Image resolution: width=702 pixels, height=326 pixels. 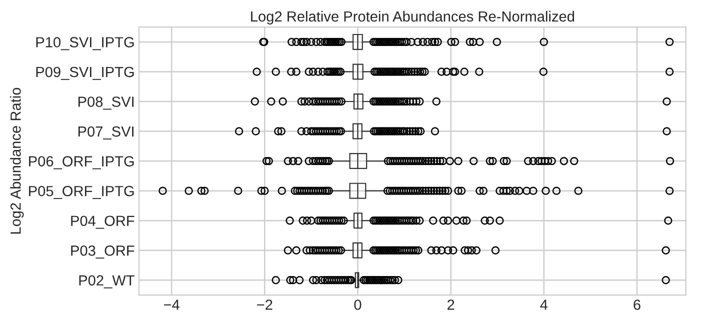 What do you see at coordinates (358, 305) in the screenshot?
I see `x-tick-label: 0` at bounding box center [358, 305].